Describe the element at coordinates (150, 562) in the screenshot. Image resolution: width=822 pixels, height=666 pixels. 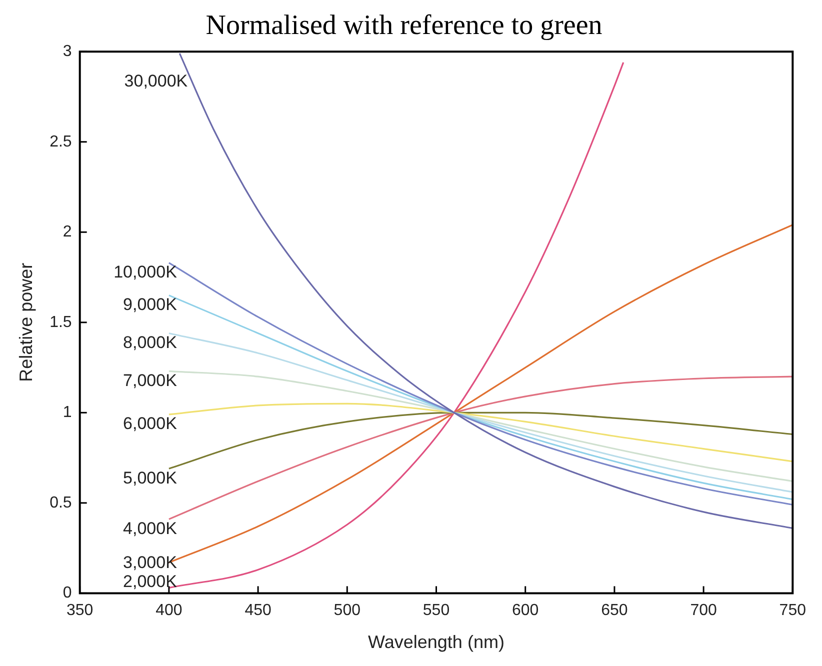
I see `series-label: 3,000K` at that location.